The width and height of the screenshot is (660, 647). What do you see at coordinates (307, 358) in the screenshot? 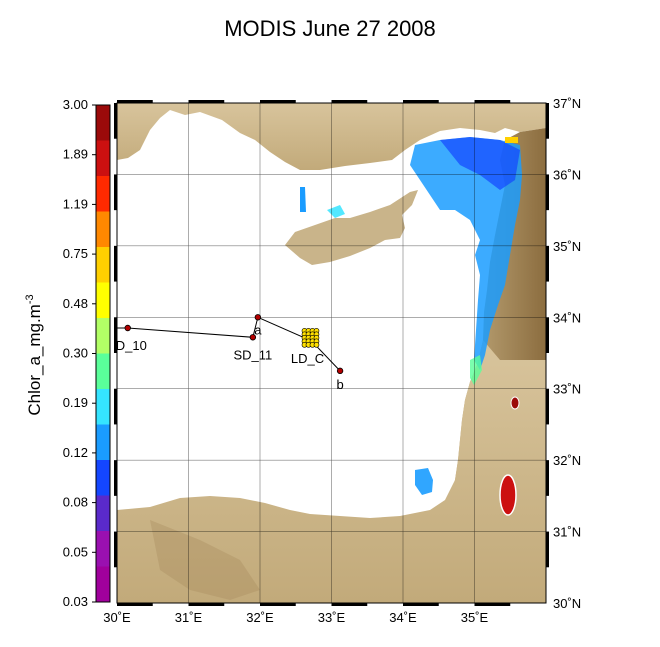
I see `station-label: LD_C` at bounding box center [307, 358].